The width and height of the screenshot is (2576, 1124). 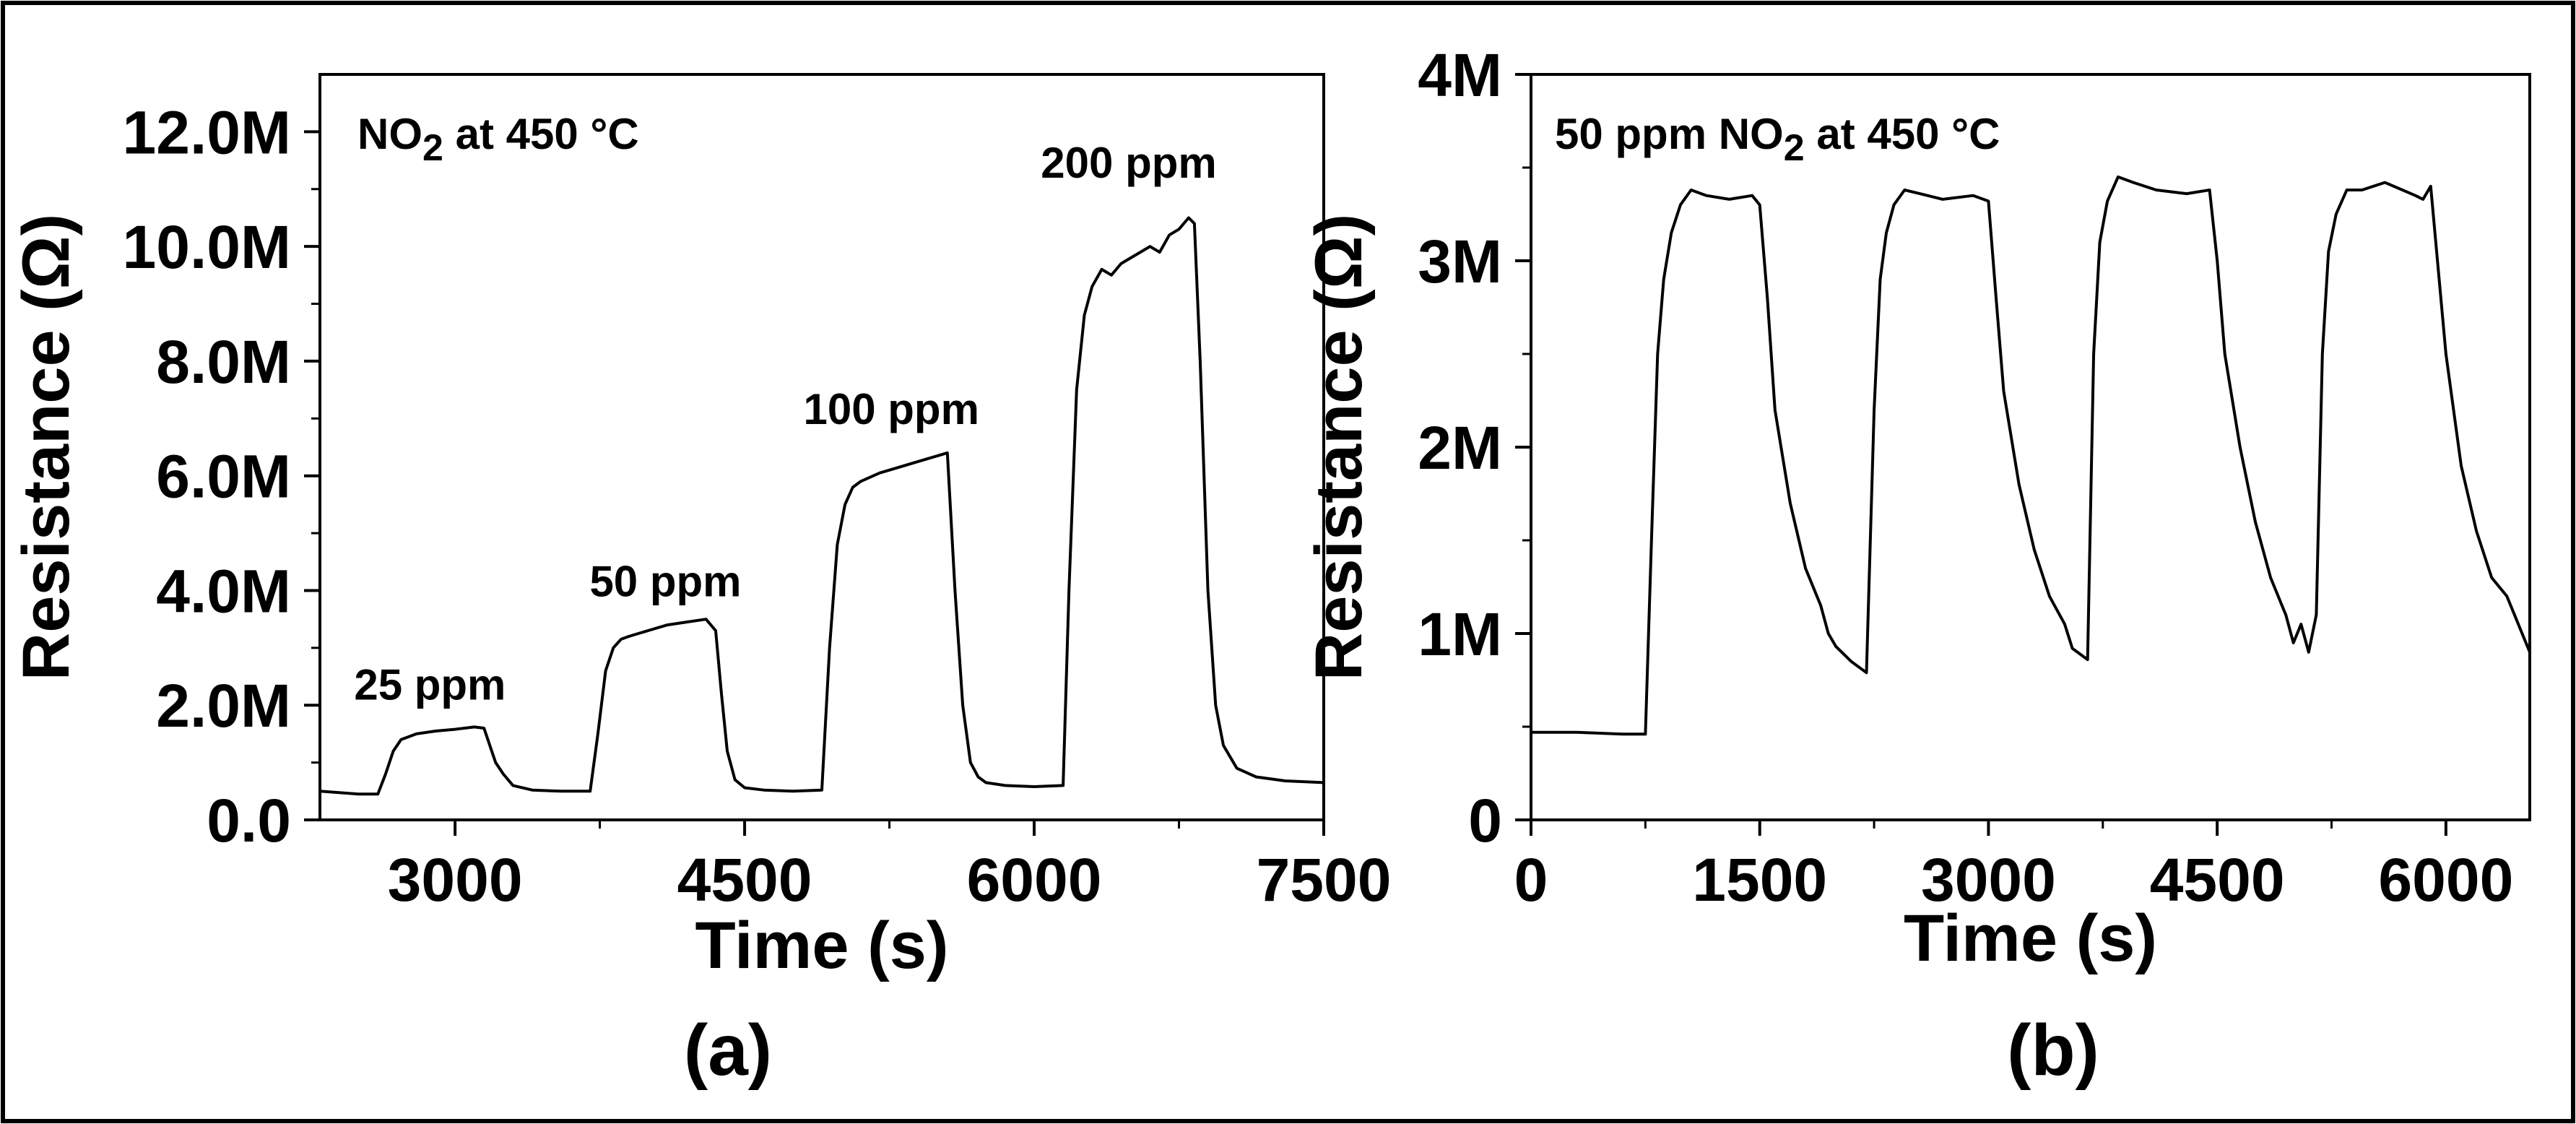 What do you see at coordinates (207, 132) in the screenshot?
I see `y-tick-label: 12.0M` at bounding box center [207, 132].